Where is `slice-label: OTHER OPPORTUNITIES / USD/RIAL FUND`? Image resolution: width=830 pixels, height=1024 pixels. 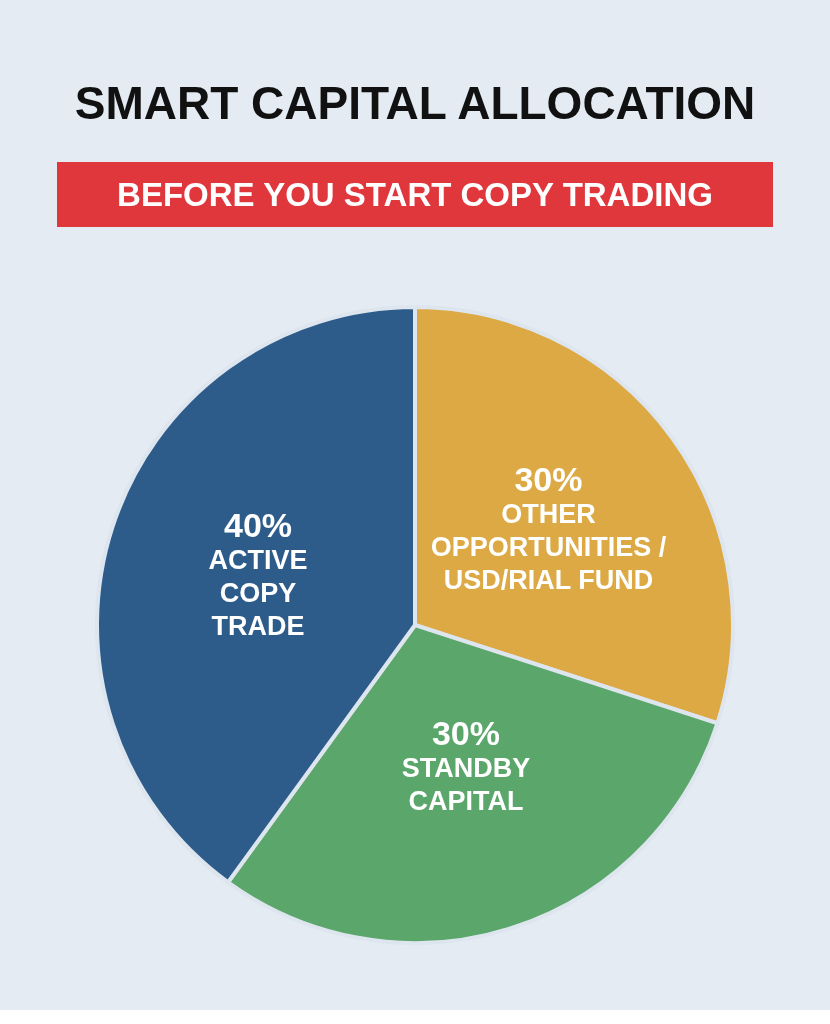
slice-label: OTHER OPPORTUNITIES / USD/RIAL FUND is located at coordinates (548, 547).